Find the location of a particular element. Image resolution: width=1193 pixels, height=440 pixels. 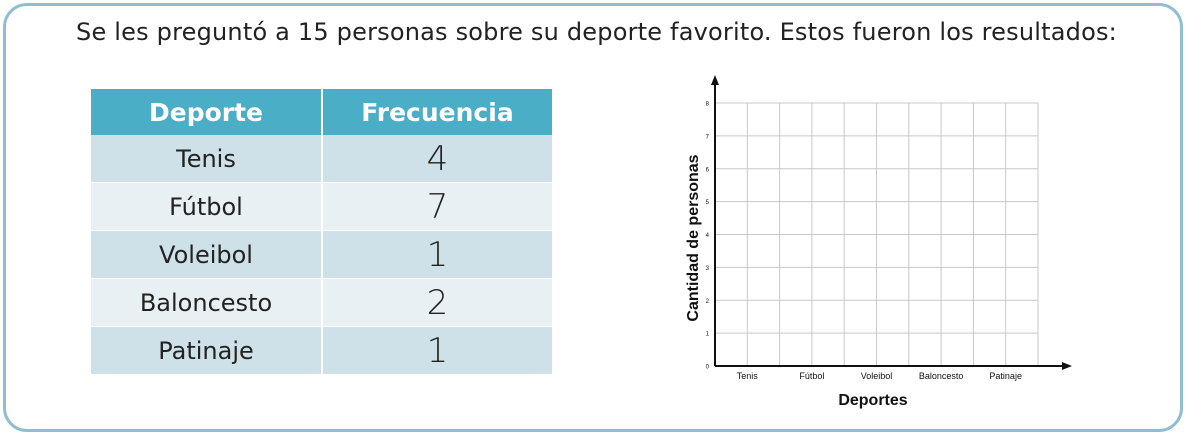

table-row: Baloncesto 2 is located at coordinates (321, 303).